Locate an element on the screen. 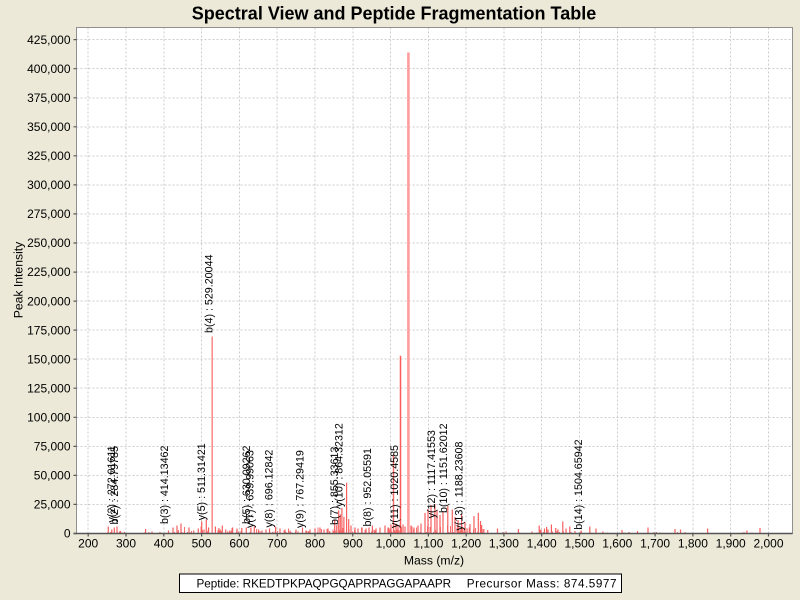 Image resolution: width=800 pixels, height=600 pixels. svg-text: 300 is located at coordinates (126, 544).